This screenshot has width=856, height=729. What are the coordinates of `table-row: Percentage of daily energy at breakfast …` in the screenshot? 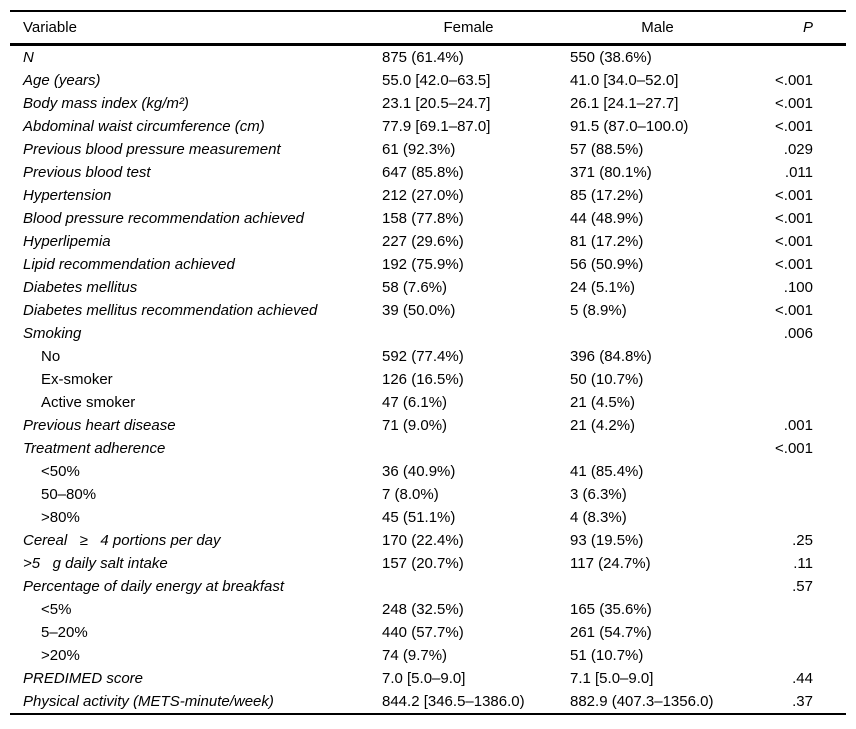 It's located at (428, 586).